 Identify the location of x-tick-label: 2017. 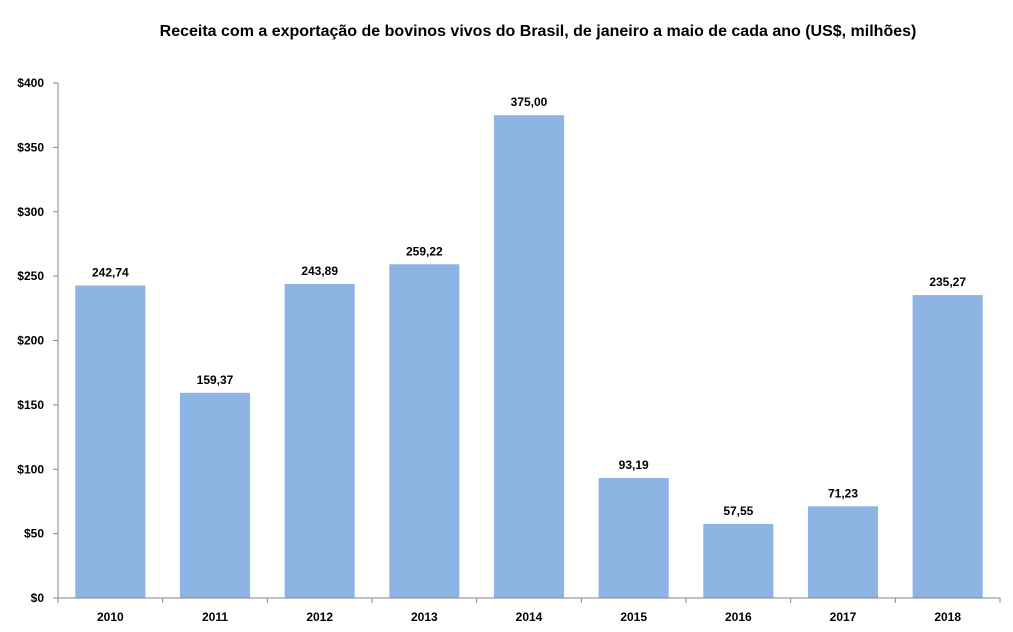
(843, 617).